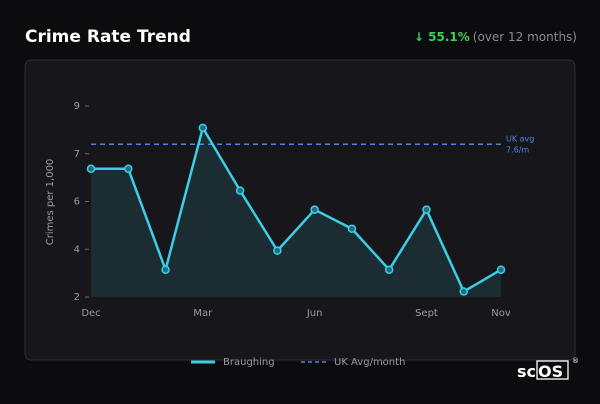  What do you see at coordinates (77, 249) in the screenshot?
I see `y-tick-label: 4` at bounding box center [77, 249].